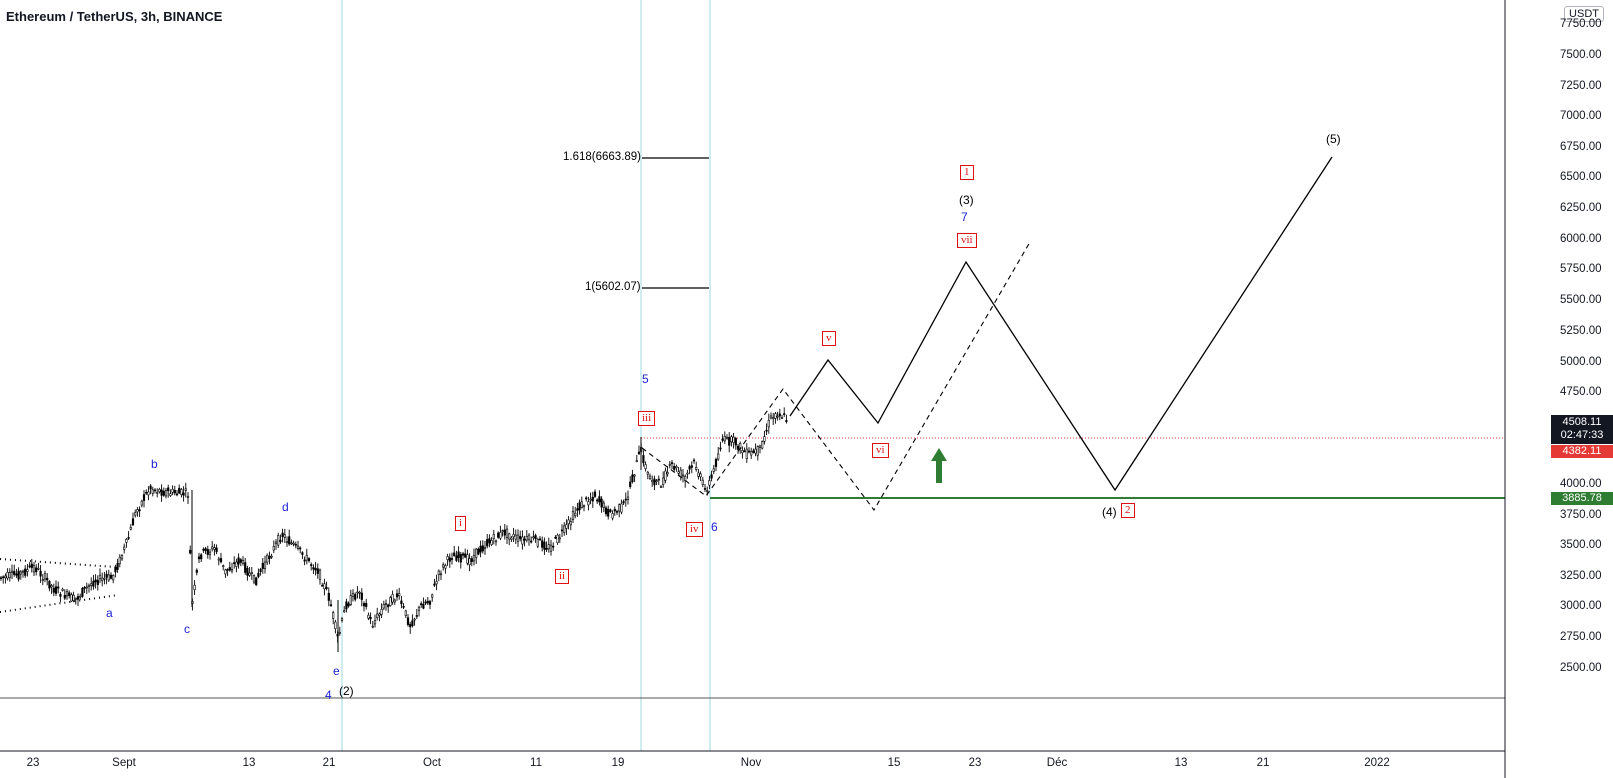  Describe the element at coordinates (1581, 331) in the screenshot. I see `price-tick-label: 5250.00` at that location.